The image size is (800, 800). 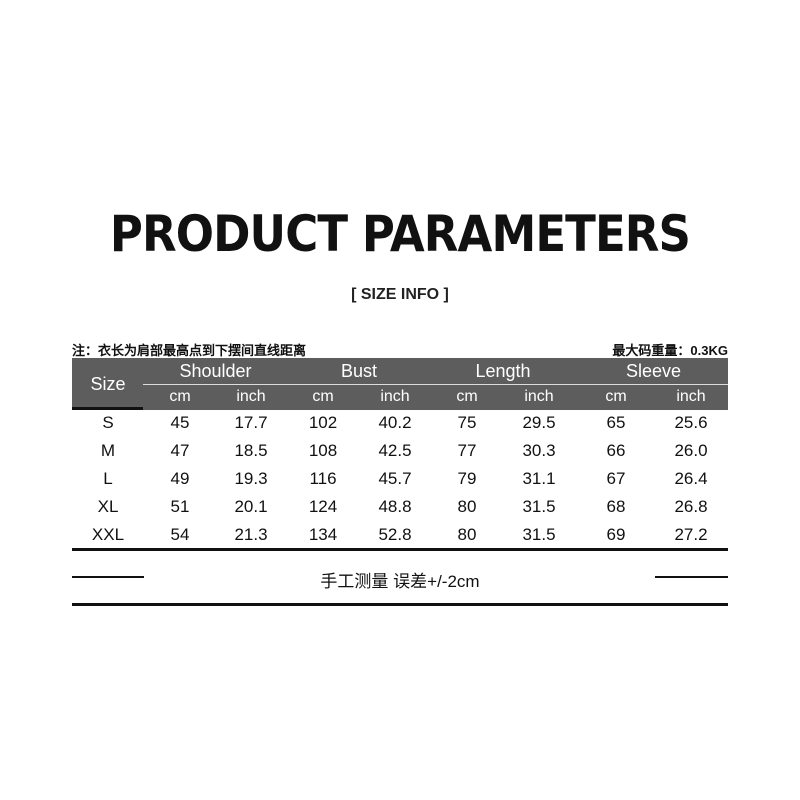 I want to click on column-group-header: Length, so click(x=503, y=371).